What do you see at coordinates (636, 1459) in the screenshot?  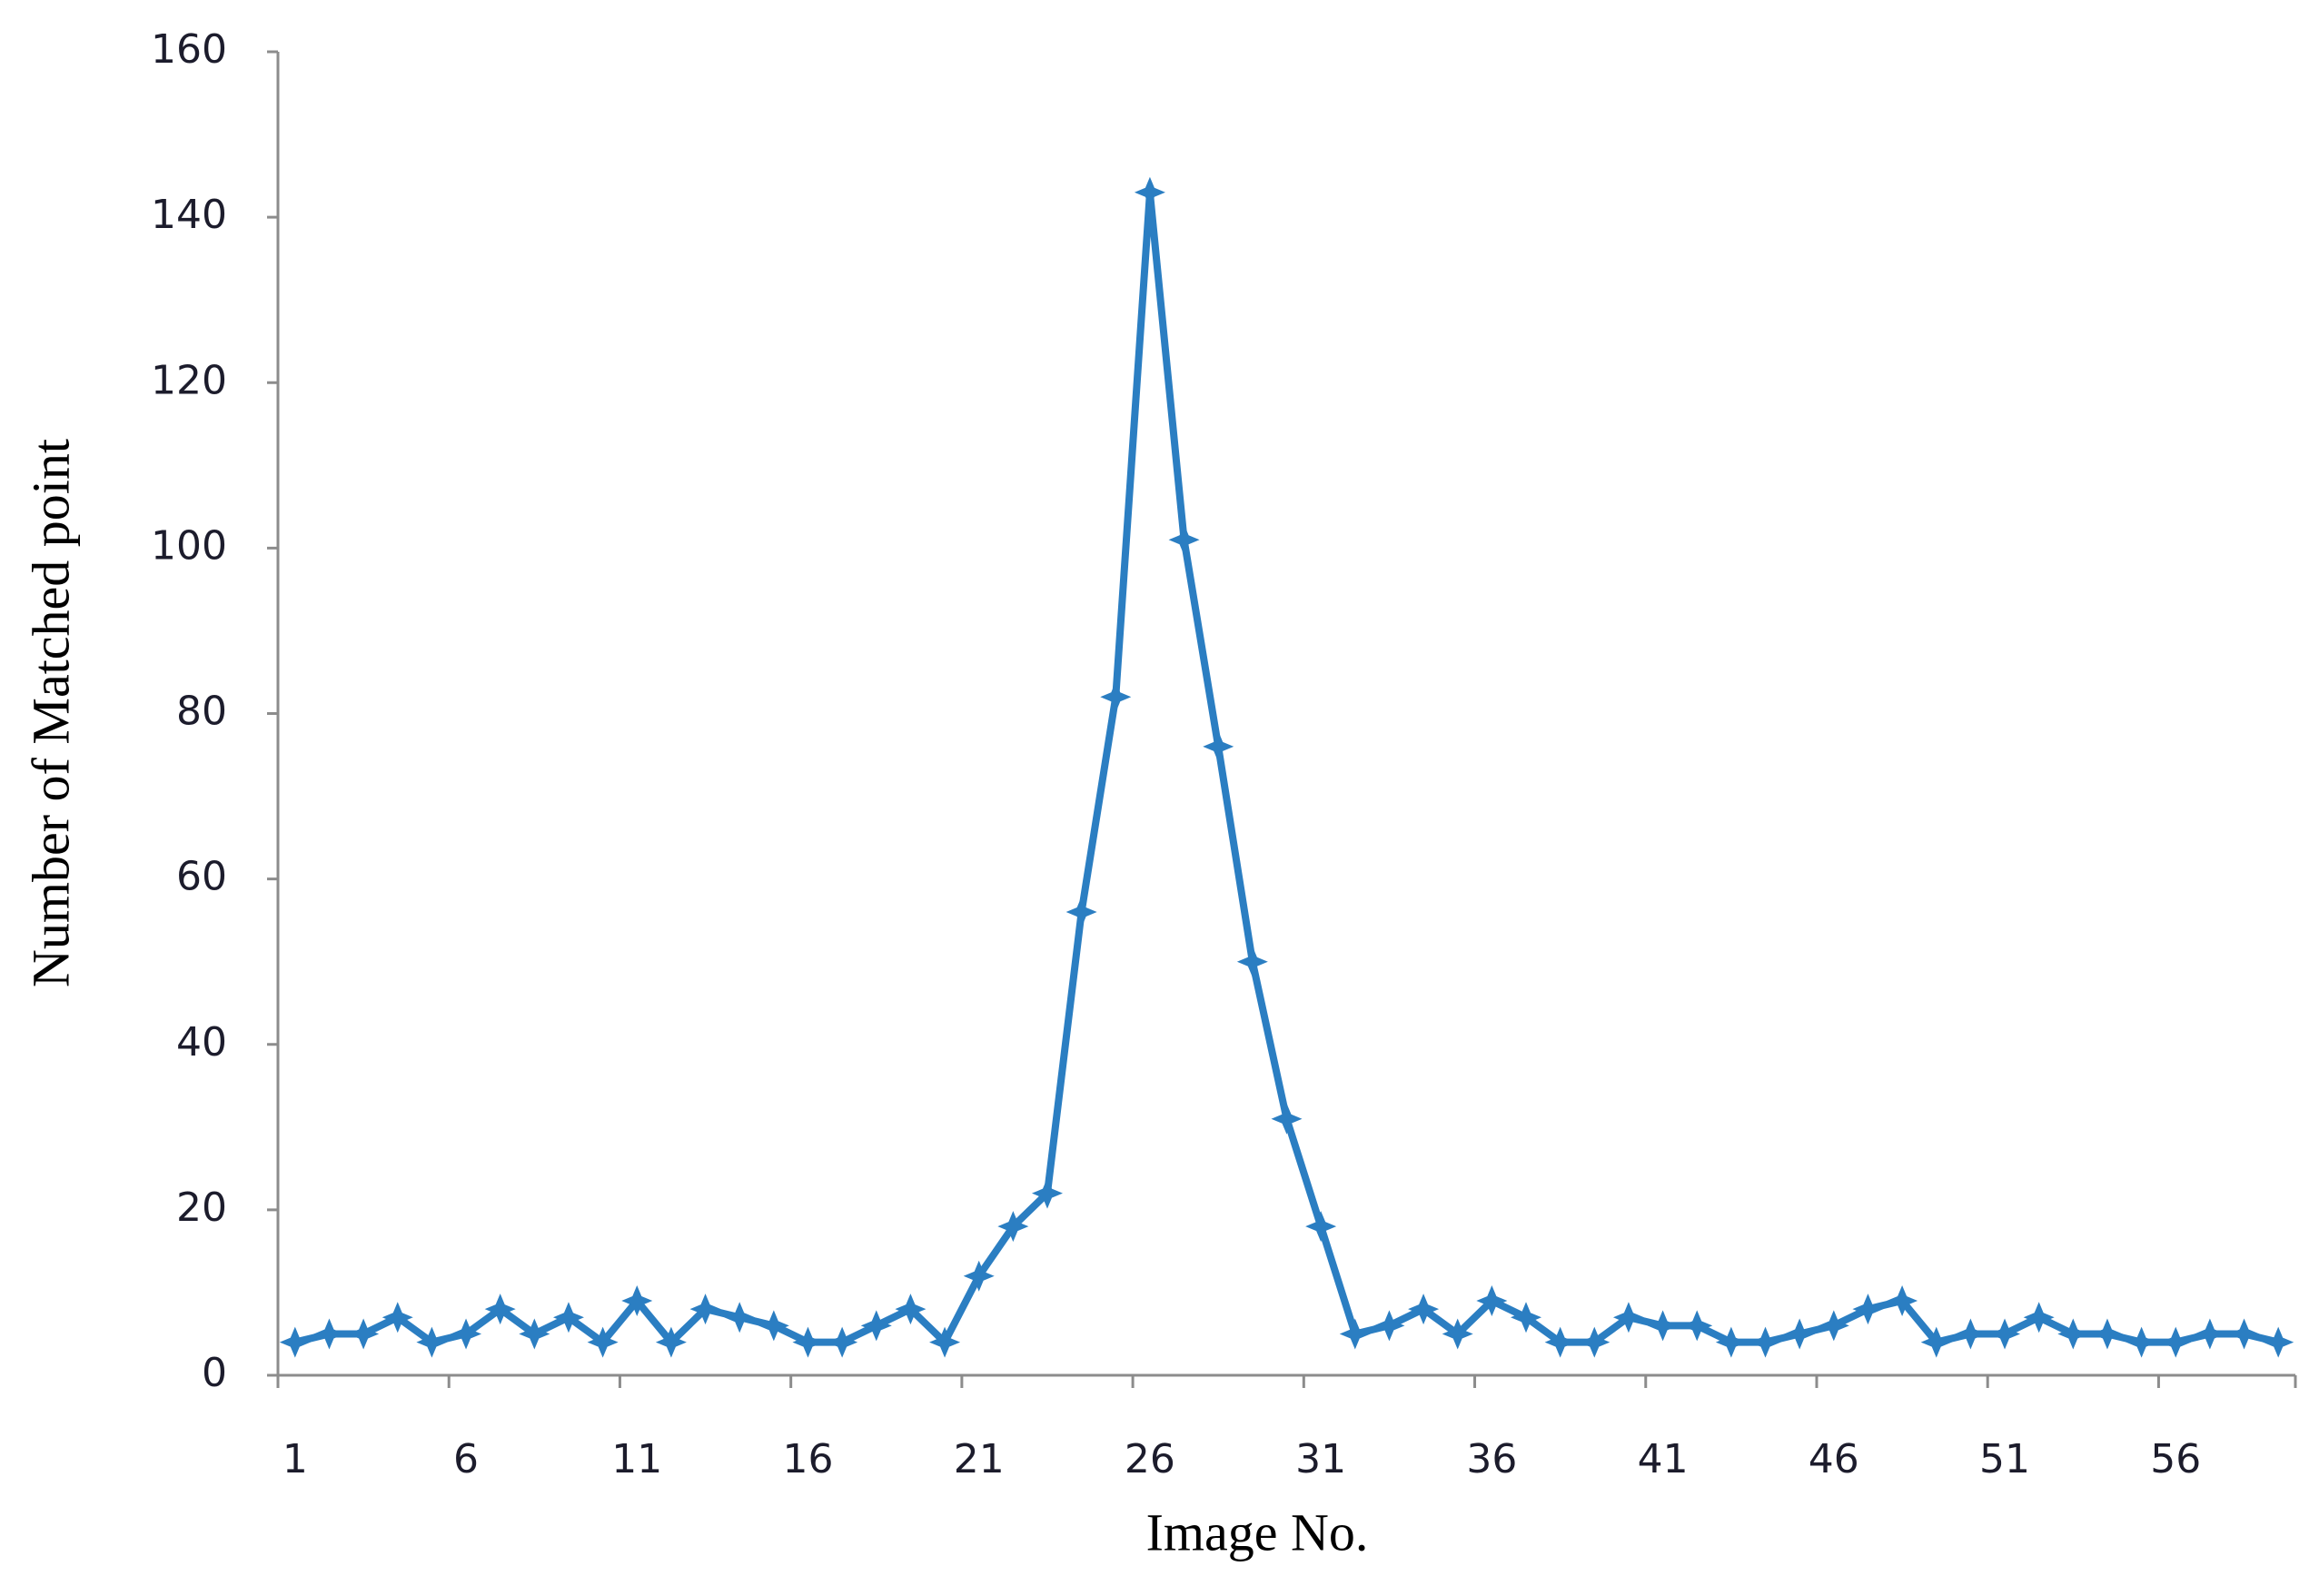 I see `x-tick-label: 11` at bounding box center [636, 1459].